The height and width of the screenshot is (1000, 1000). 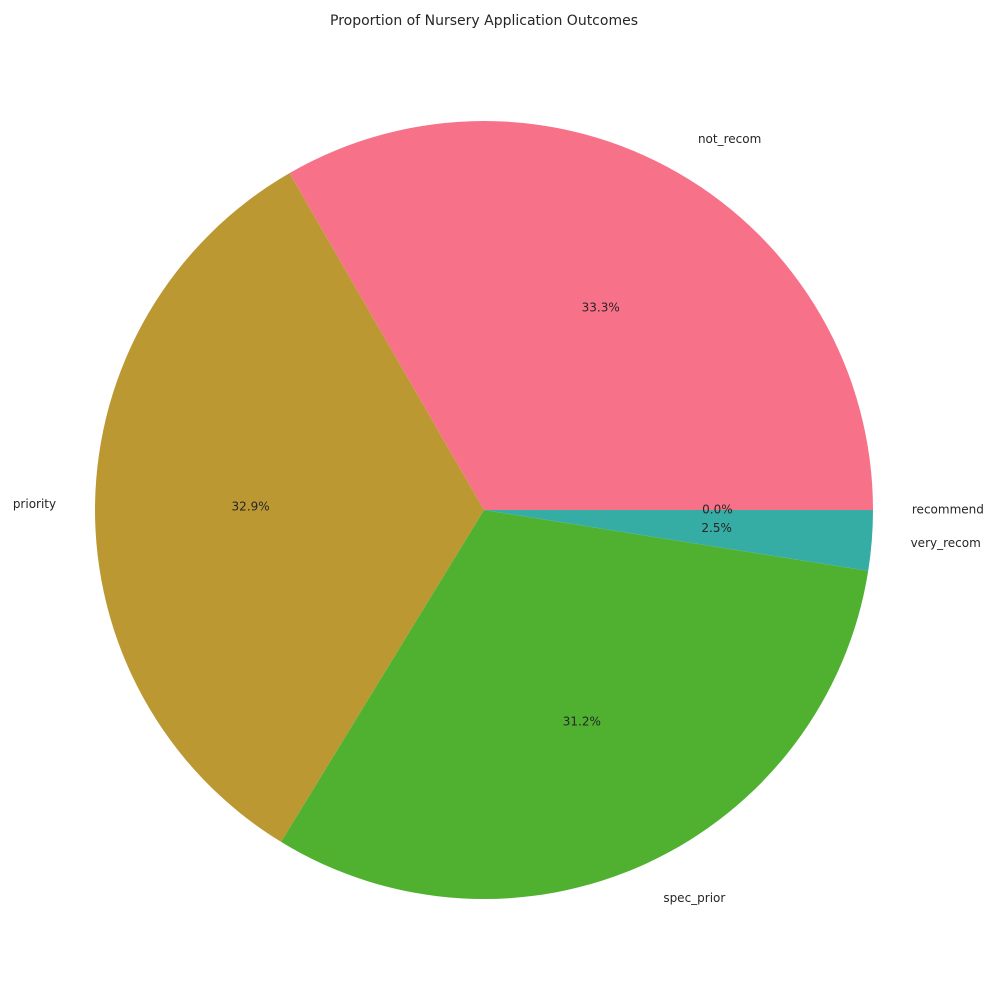 What do you see at coordinates (729, 139) in the screenshot?
I see `slice-label-not-recom: not_recom` at bounding box center [729, 139].